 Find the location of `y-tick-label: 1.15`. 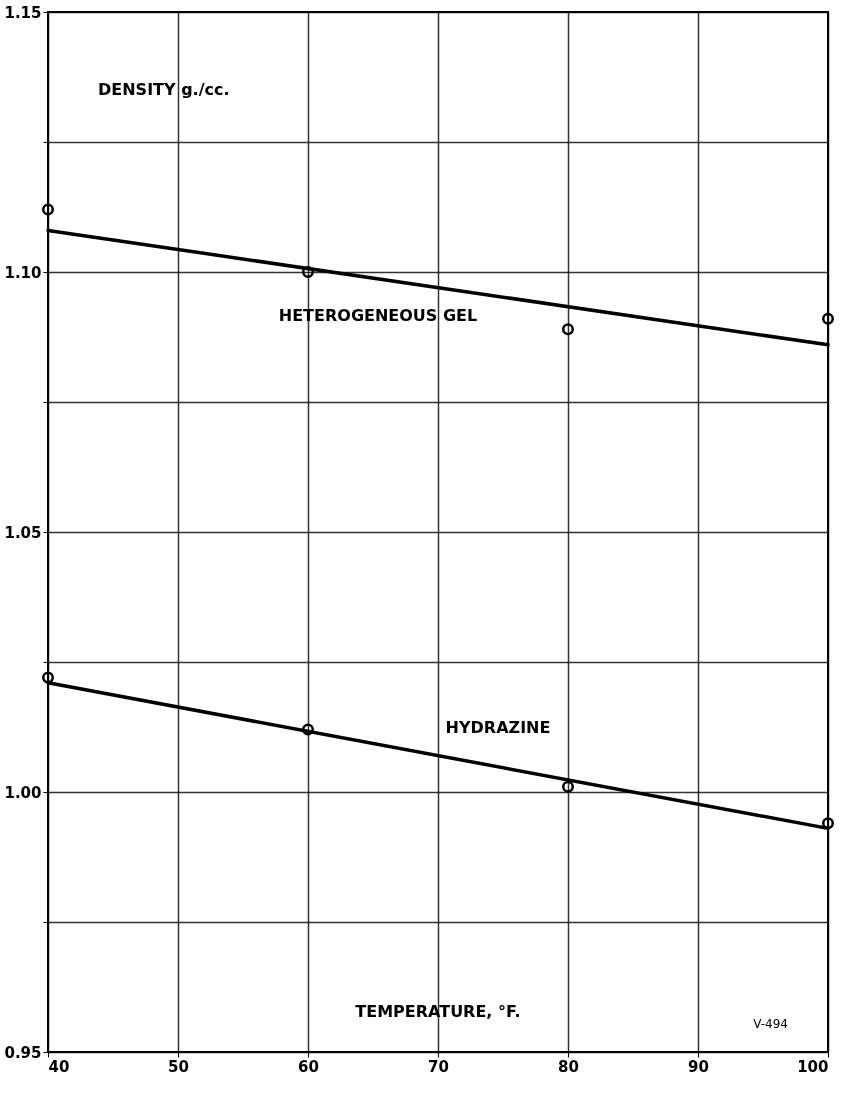

y-tick-label: 1.15 is located at coordinates (23, 12).